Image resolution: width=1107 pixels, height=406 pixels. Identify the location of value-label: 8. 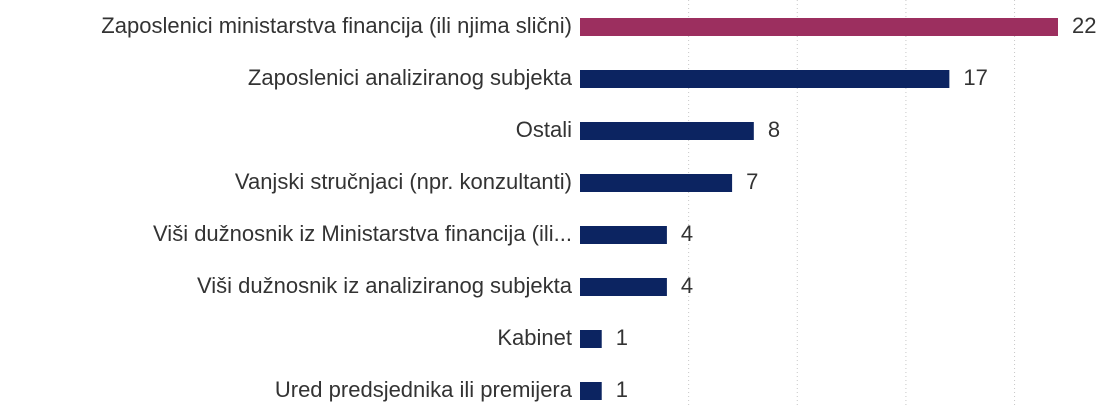
(774, 129).